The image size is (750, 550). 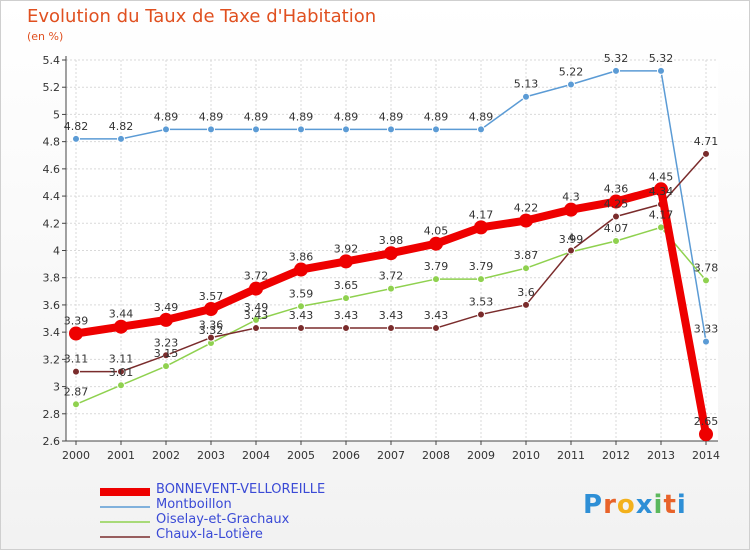 What do you see at coordinates (526, 292) in the screenshot?
I see `data-label: 3.6` at bounding box center [526, 292].